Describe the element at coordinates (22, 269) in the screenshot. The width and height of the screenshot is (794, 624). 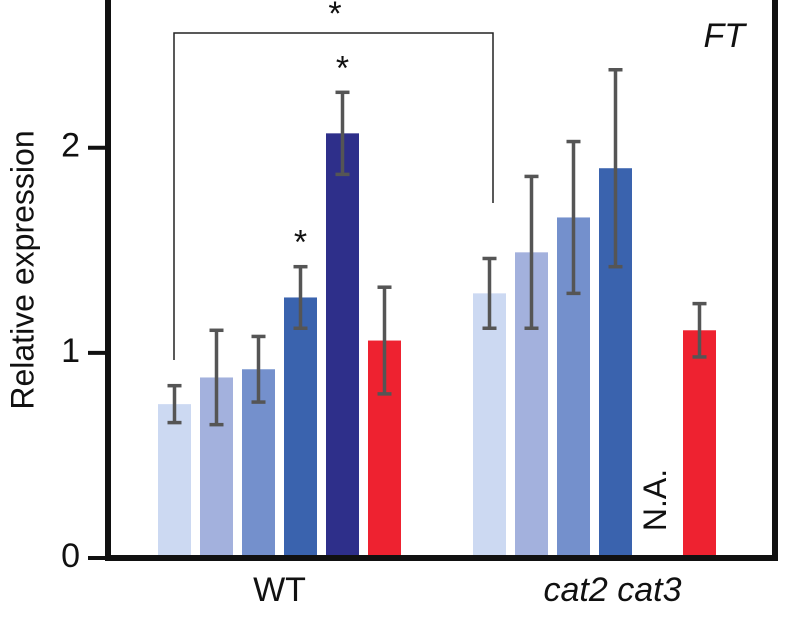
I see `y-axis-label: Relative expression` at that location.